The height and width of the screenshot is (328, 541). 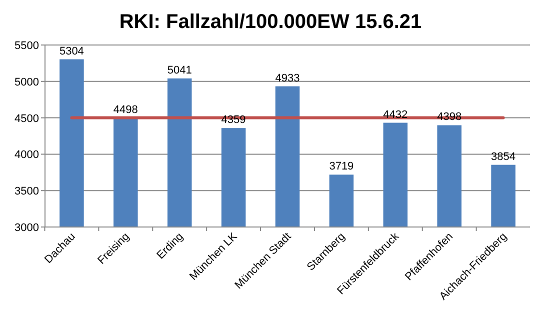 What do you see at coordinates (270, 22) in the screenshot?
I see `chart-title: RKI: Fallzahl/100.000EW 15.6.21` at bounding box center [270, 22].